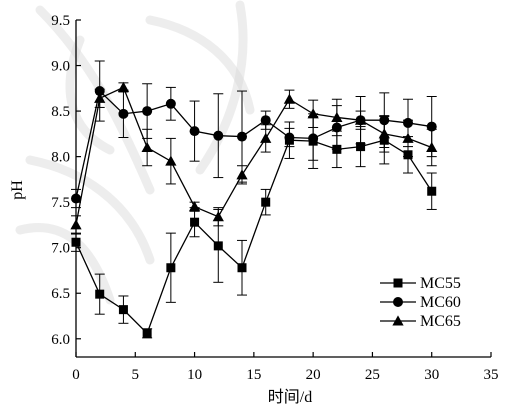  I want to click on legend-label: MC60, so click(440, 302).